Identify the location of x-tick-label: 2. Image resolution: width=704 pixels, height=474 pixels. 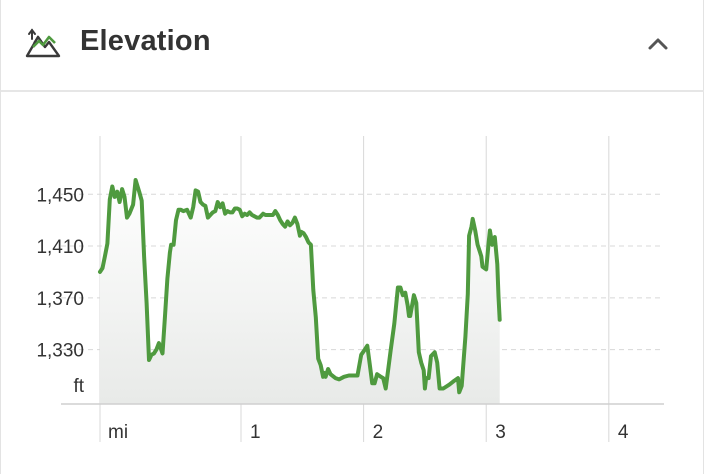
(378, 432).